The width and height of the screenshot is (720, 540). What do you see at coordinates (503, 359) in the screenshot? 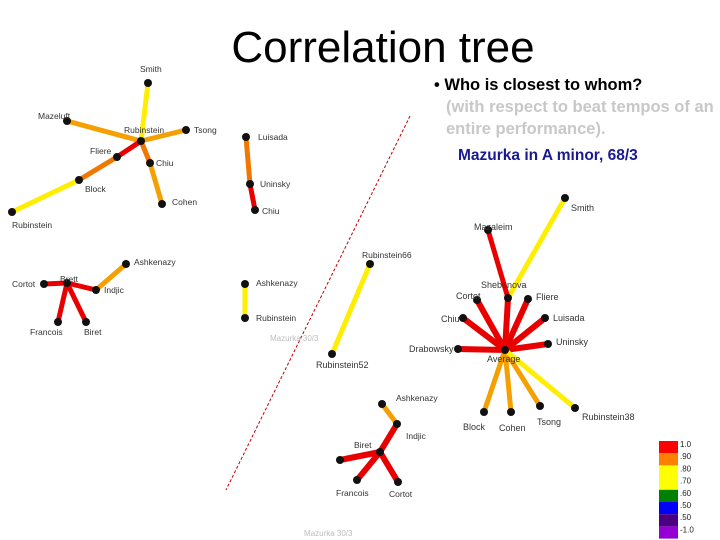
I see `node-label: Average` at bounding box center [503, 359].